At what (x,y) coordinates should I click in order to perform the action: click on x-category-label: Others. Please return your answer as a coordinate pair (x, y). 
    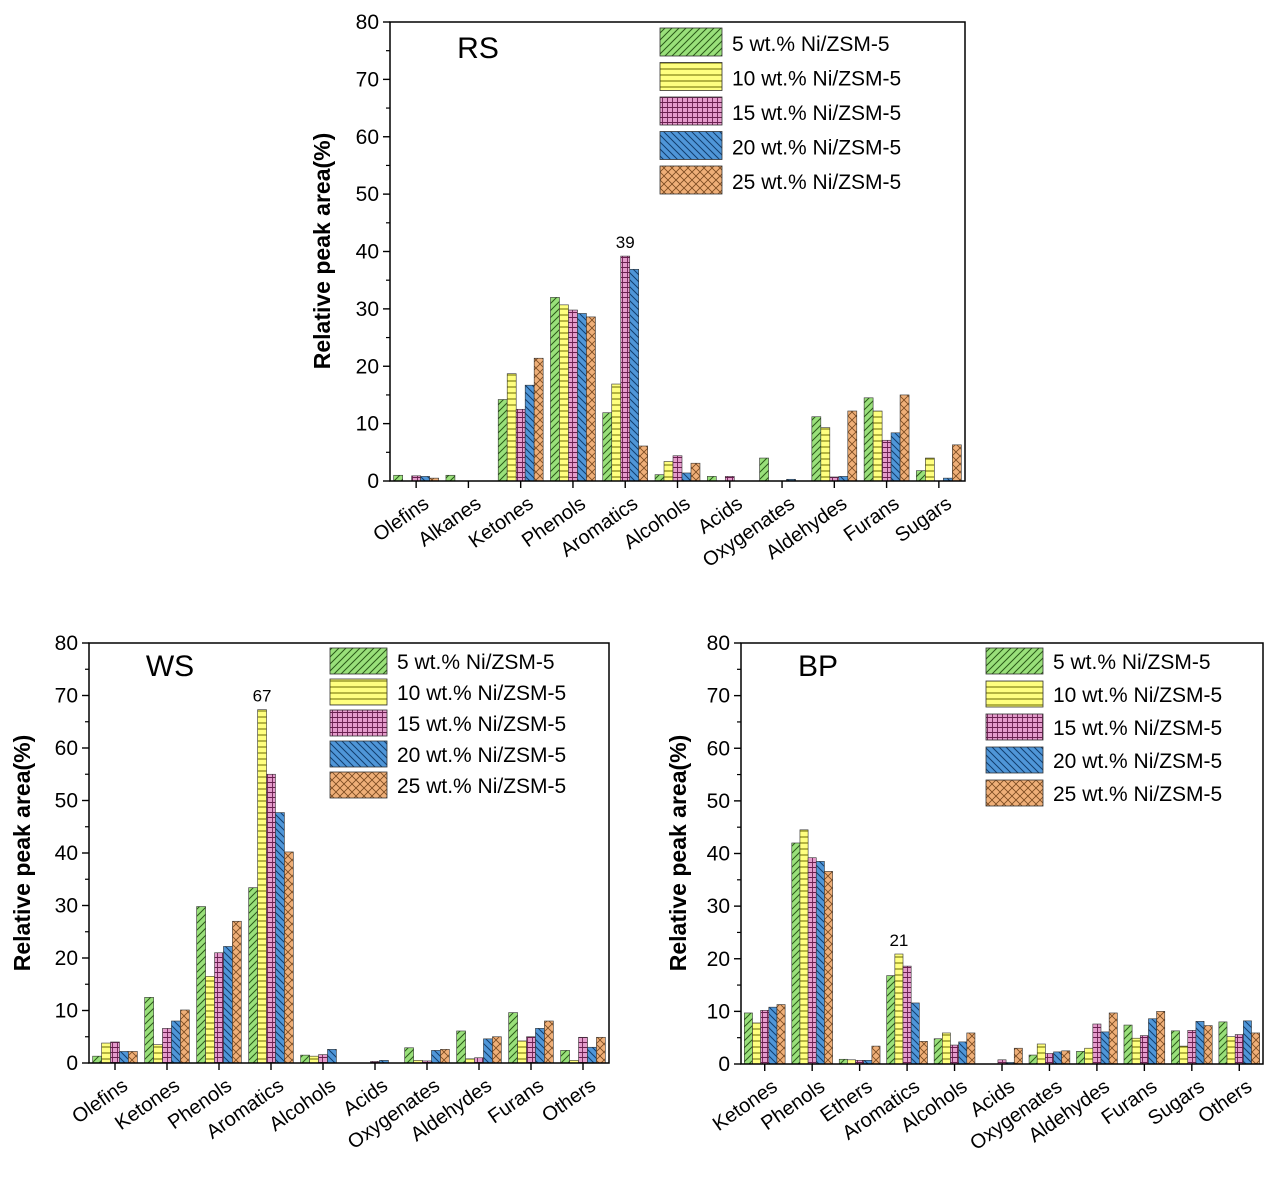
    Looking at the image, I should click on (569, 1101).